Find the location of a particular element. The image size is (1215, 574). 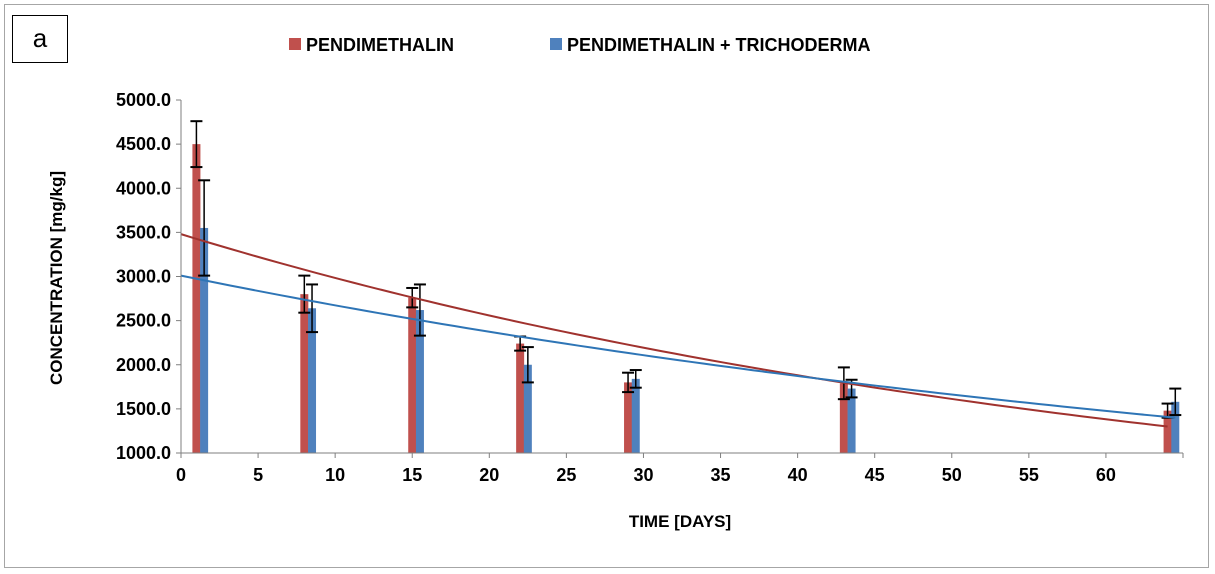

x-tick-label: 25 is located at coordinates (566, 475).